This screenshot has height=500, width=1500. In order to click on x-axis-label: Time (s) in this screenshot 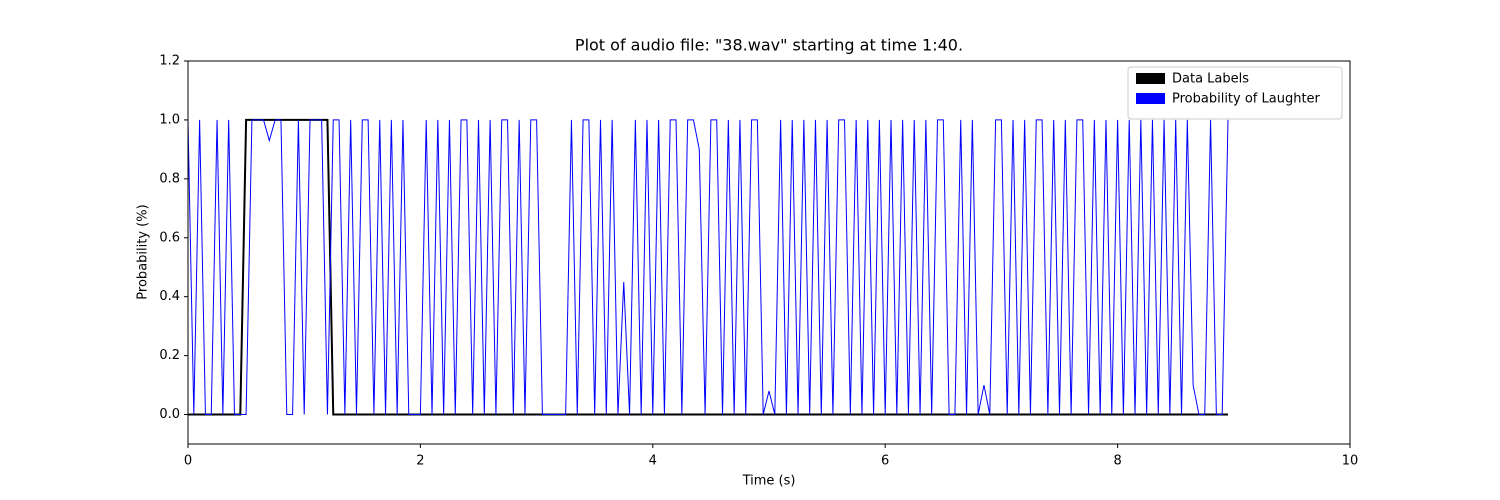, I will do `click(769, 481)`.